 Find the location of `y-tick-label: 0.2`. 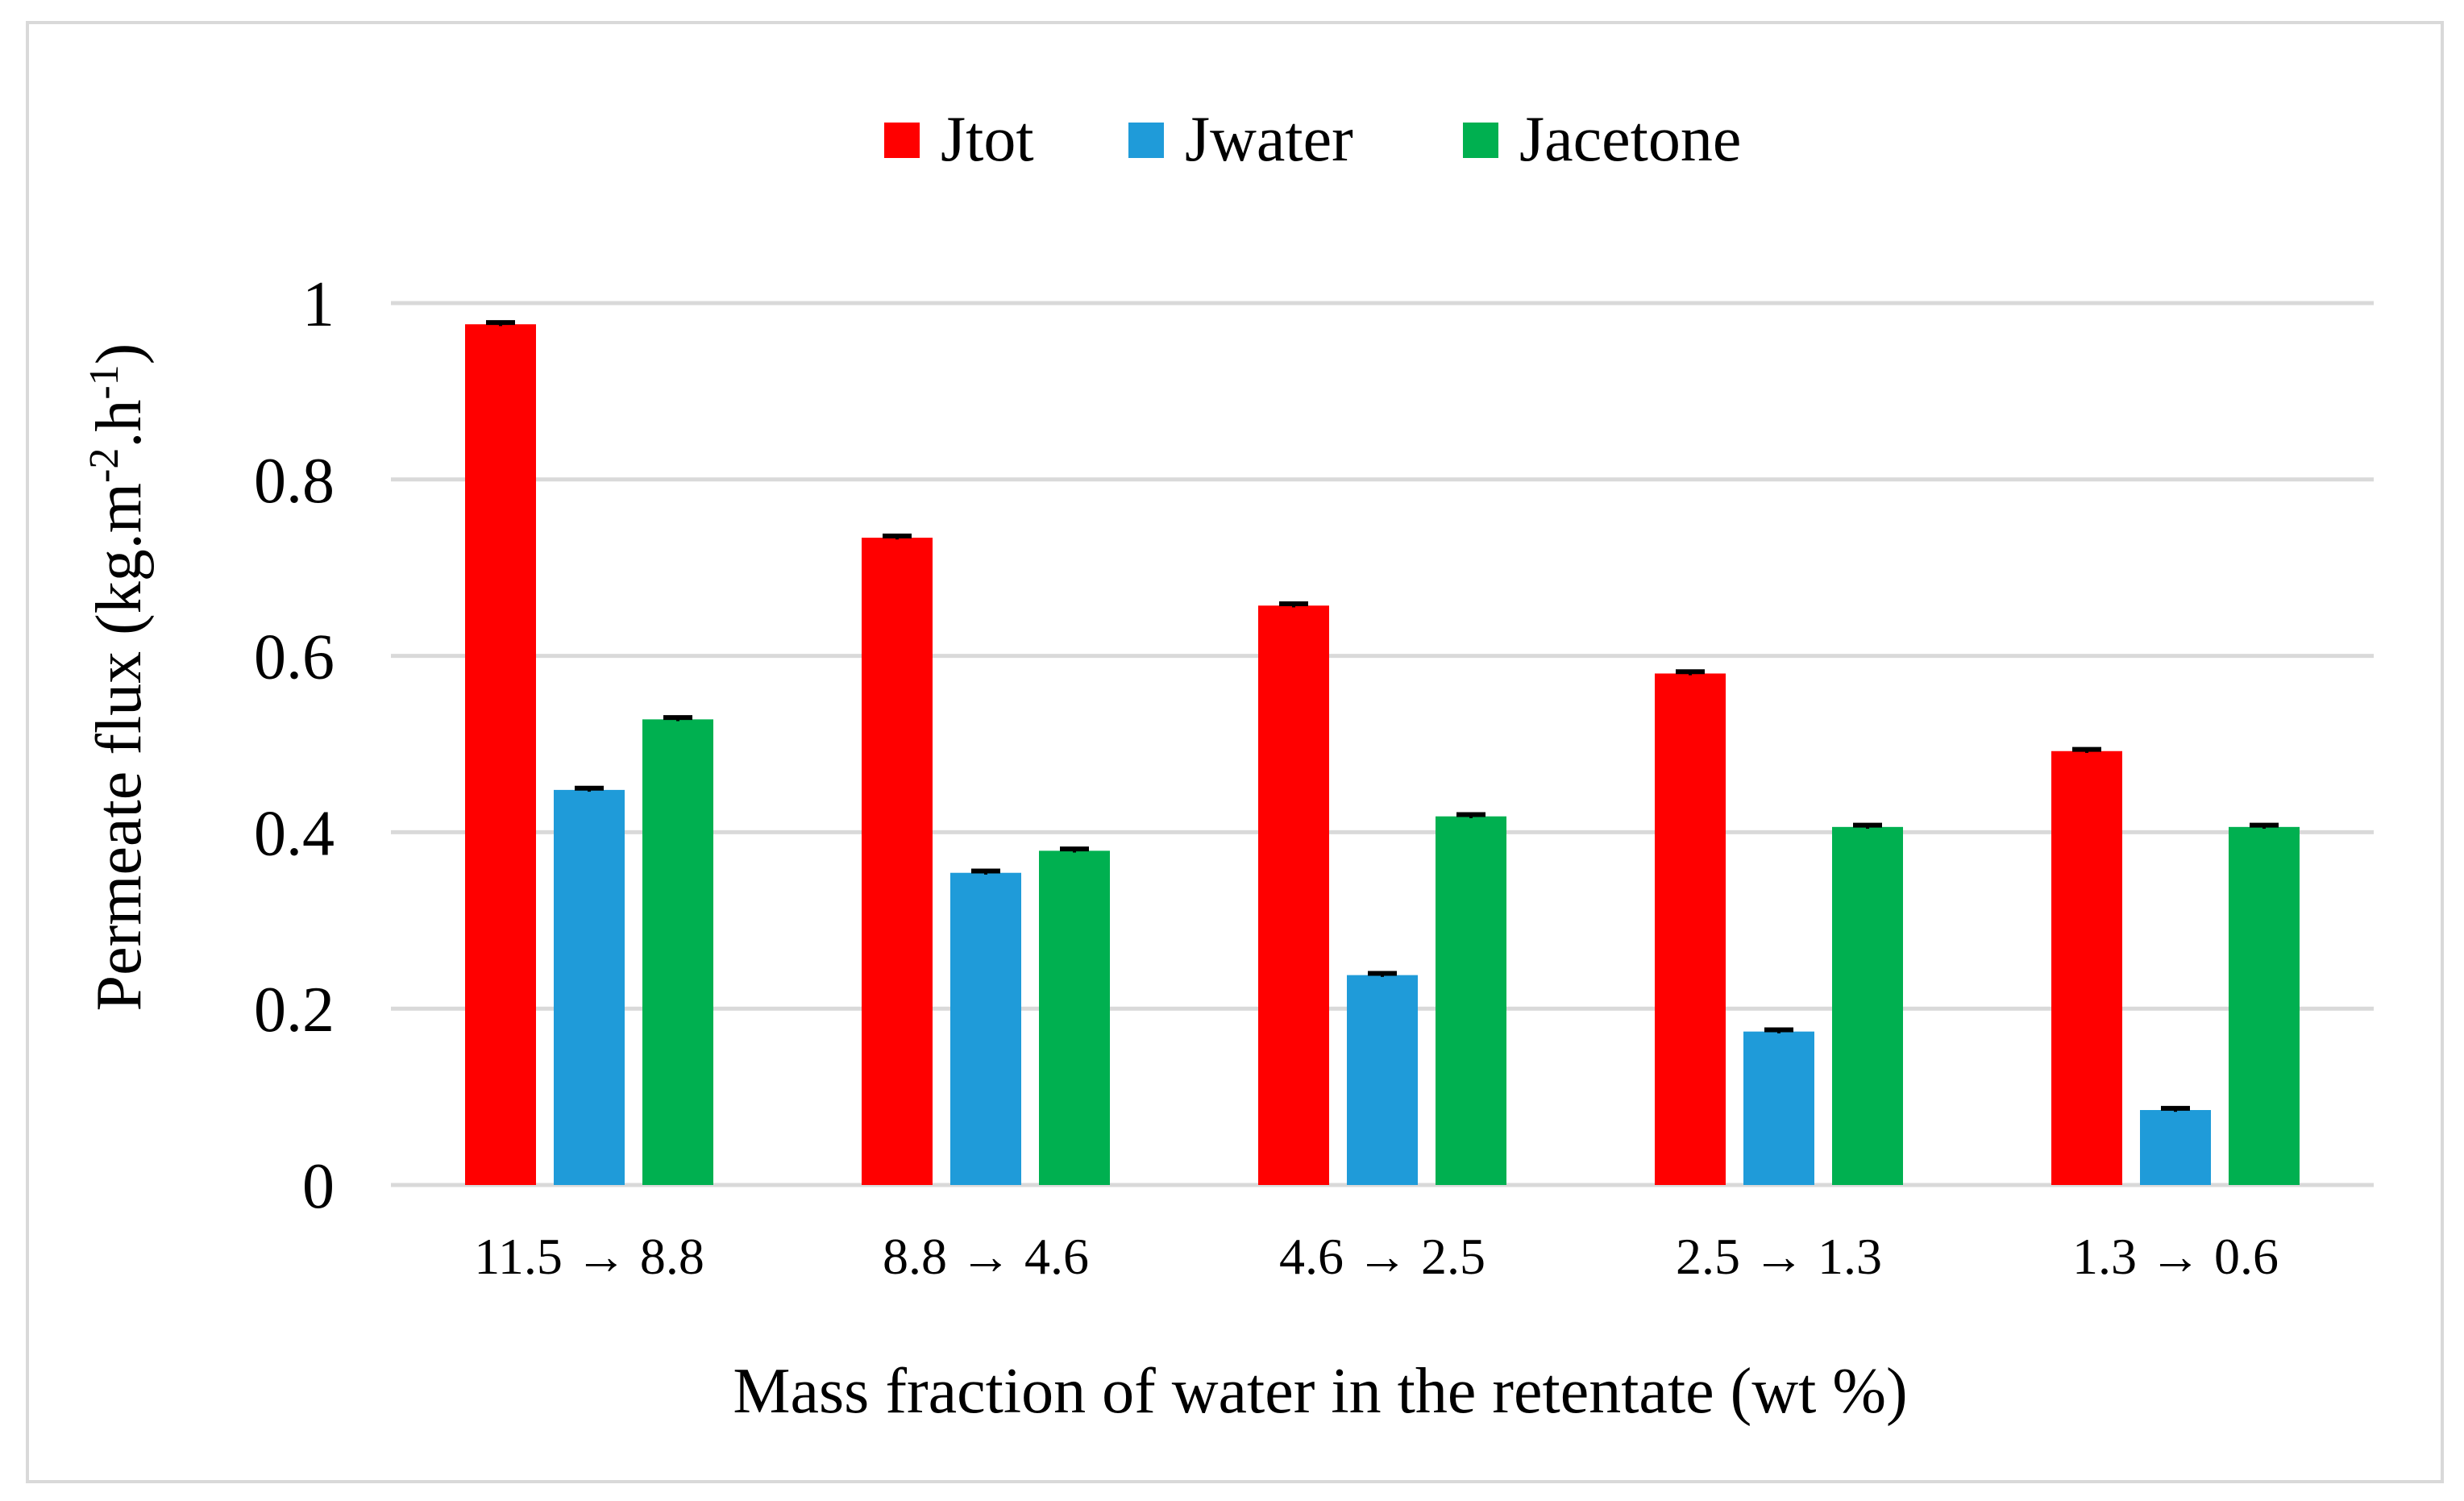

y-tick-label: 0.2 is located at coordinates (294, 1010).